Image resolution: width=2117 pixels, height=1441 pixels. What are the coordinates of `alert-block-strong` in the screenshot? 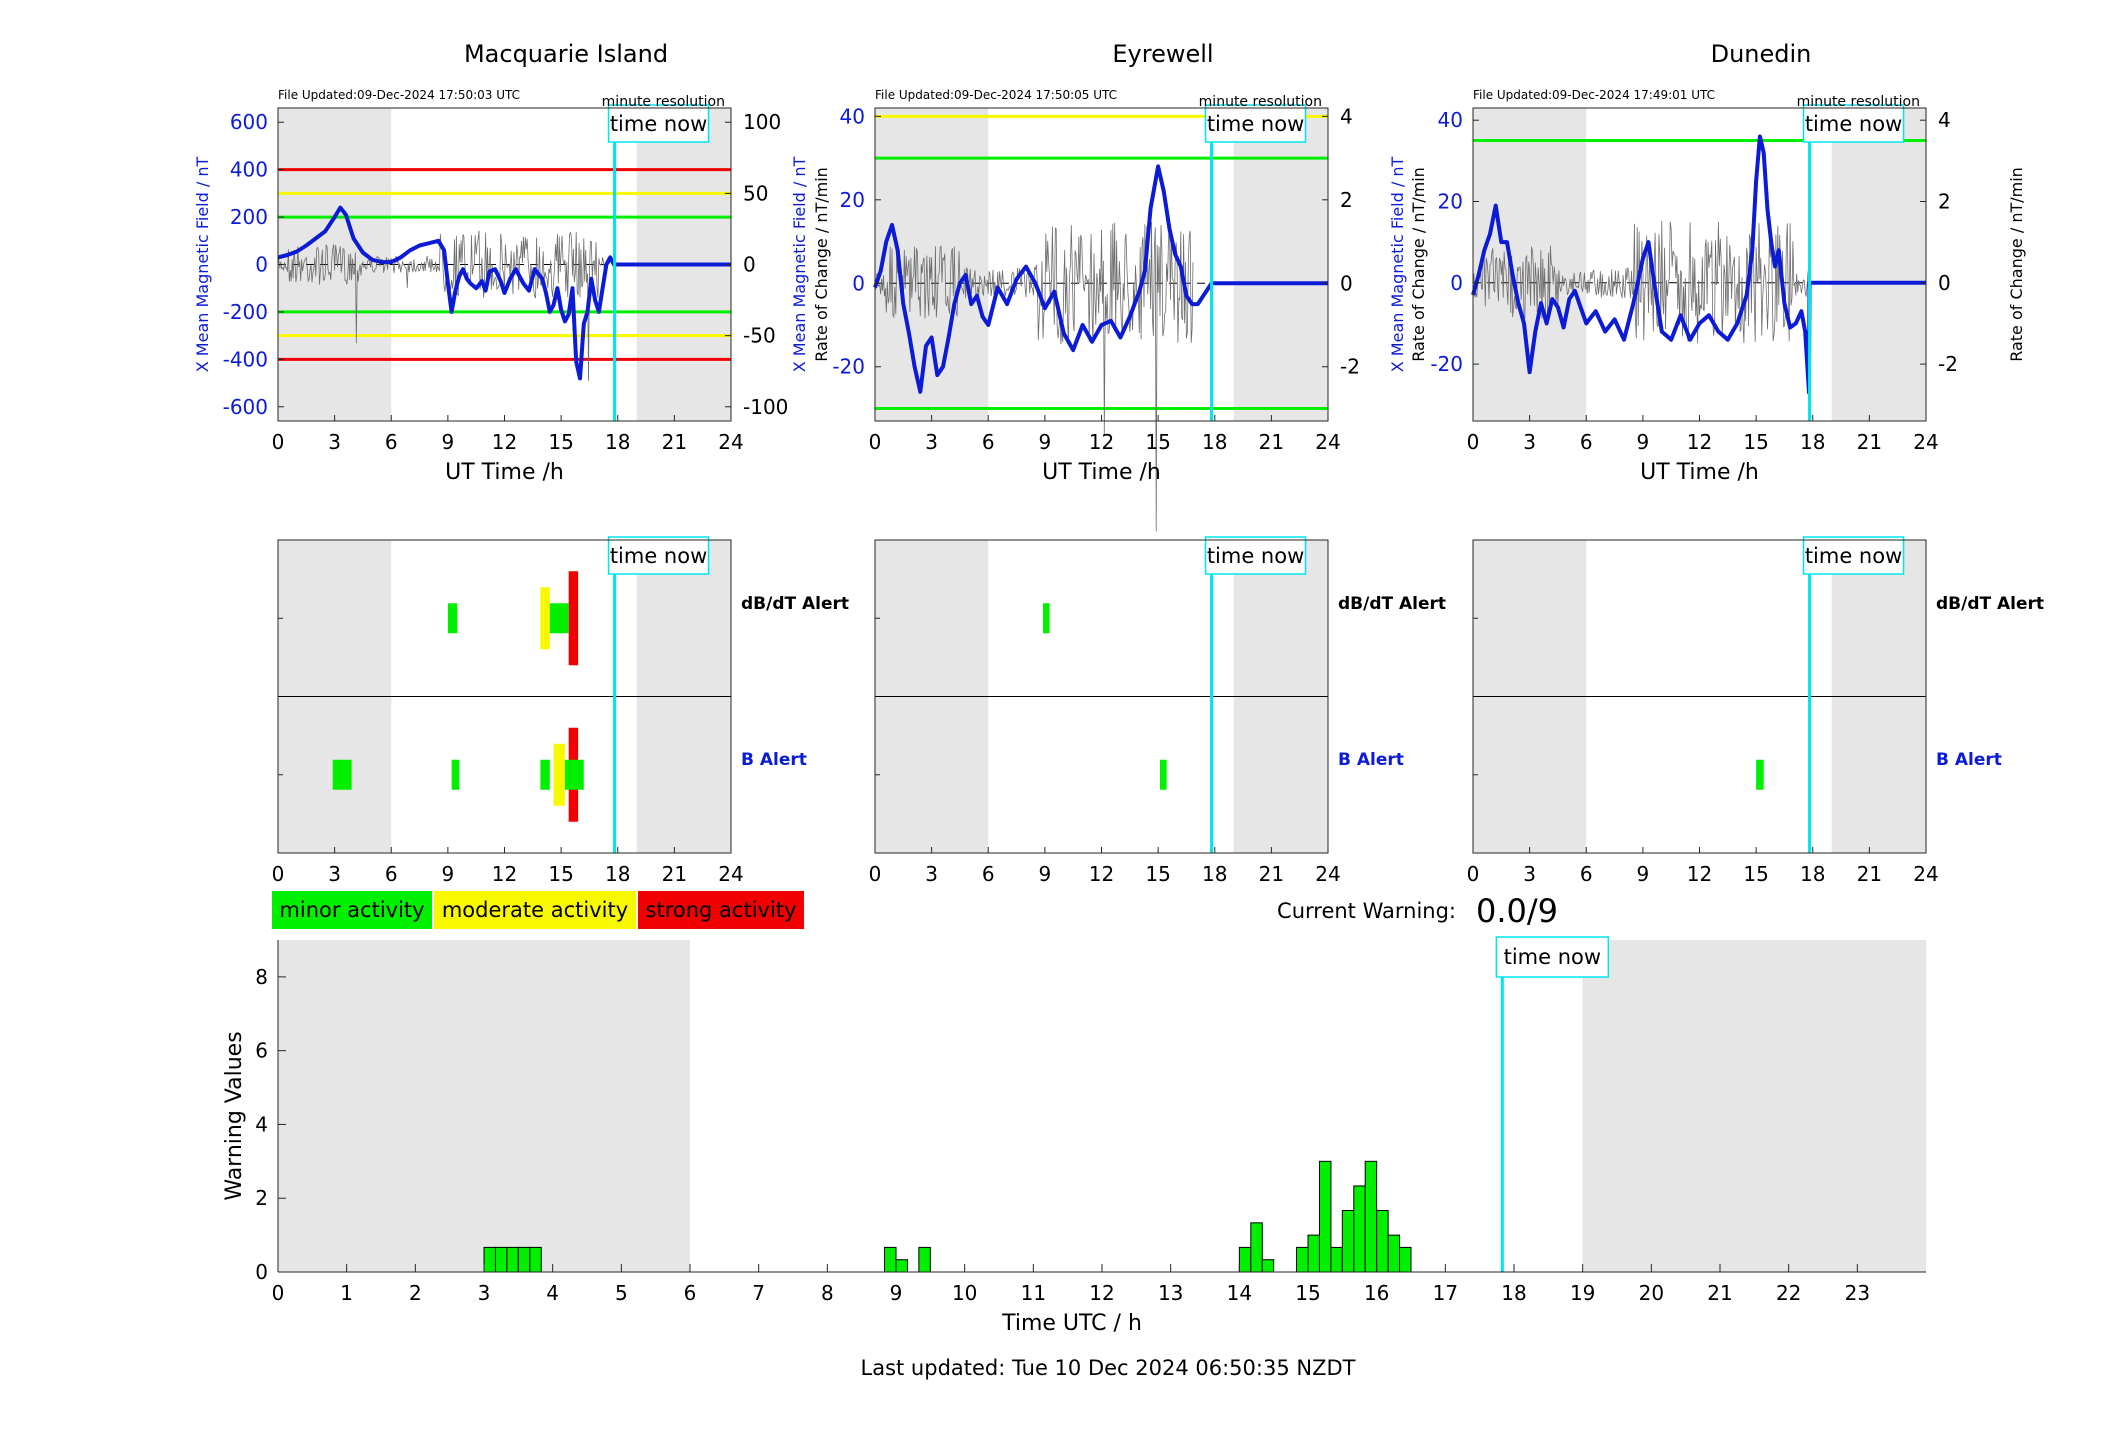 It's located at (573, 618).